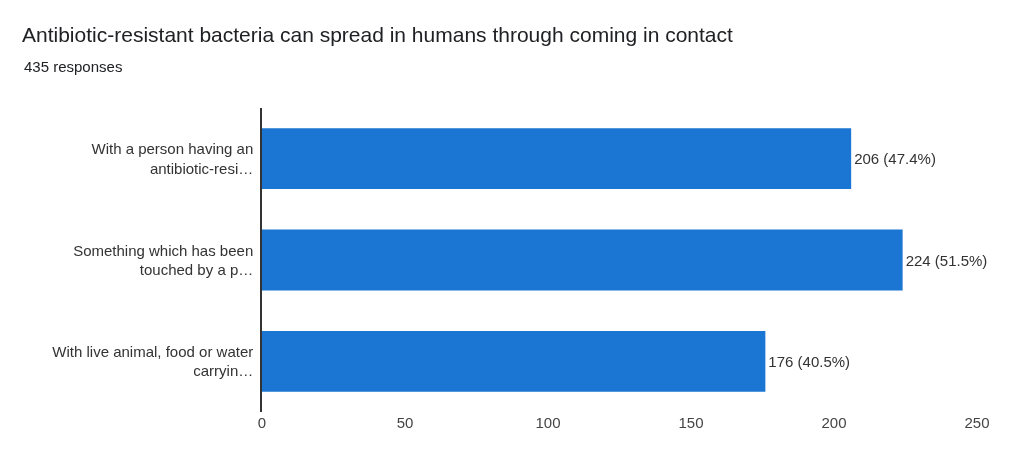  Describe the element at coordinates (691, 422) in the screenshot. I see `x-tick-label: 150` at that location.